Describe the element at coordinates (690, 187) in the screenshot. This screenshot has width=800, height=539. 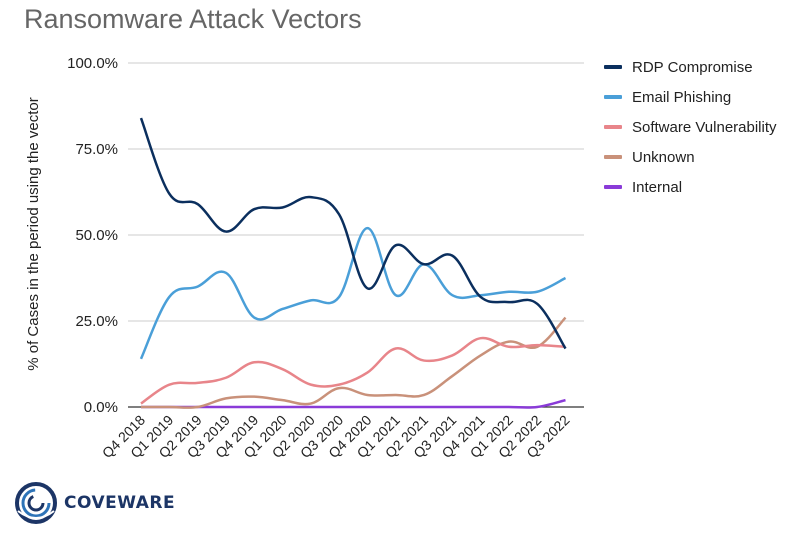
I see `legend-item: Internal` at that location.